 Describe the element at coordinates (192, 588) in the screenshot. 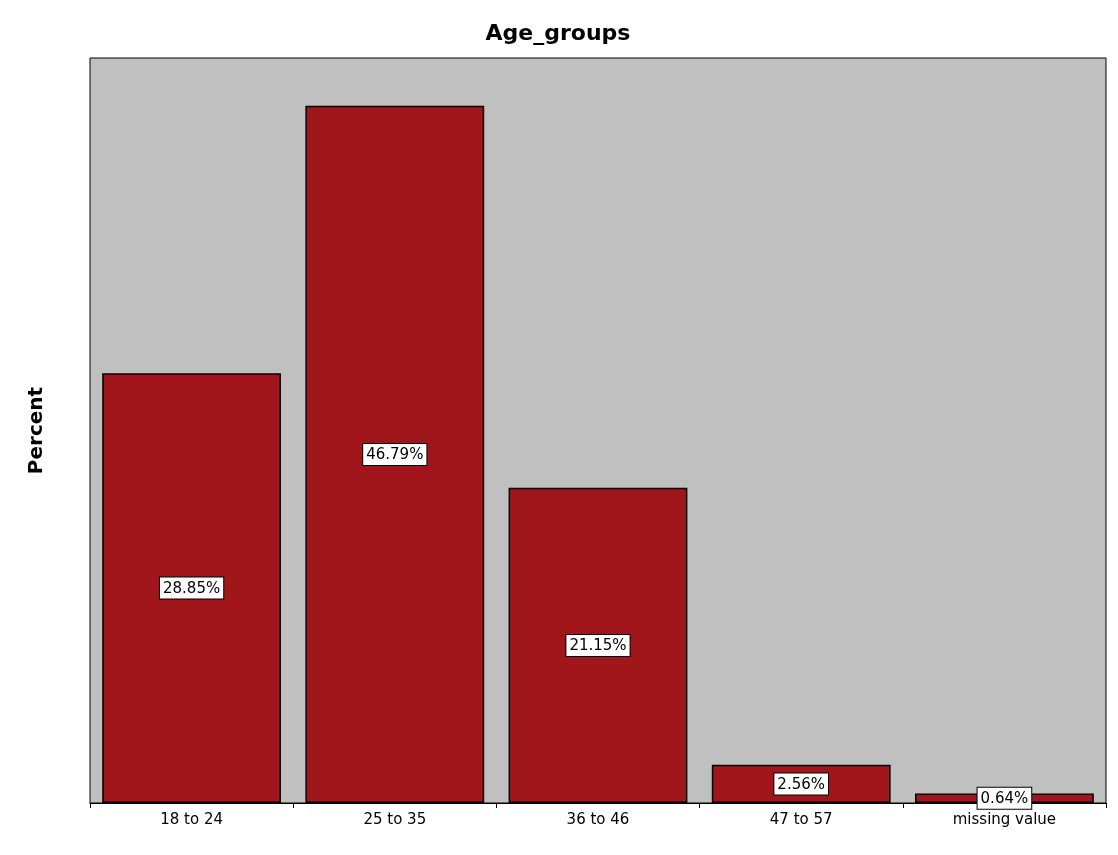

I see `data-label: 28.85%` at that location.